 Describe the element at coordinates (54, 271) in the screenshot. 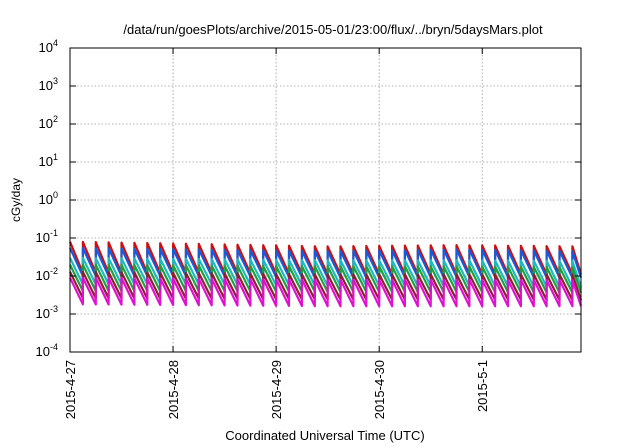

I see `y-tick-exponent: -2` at that location.